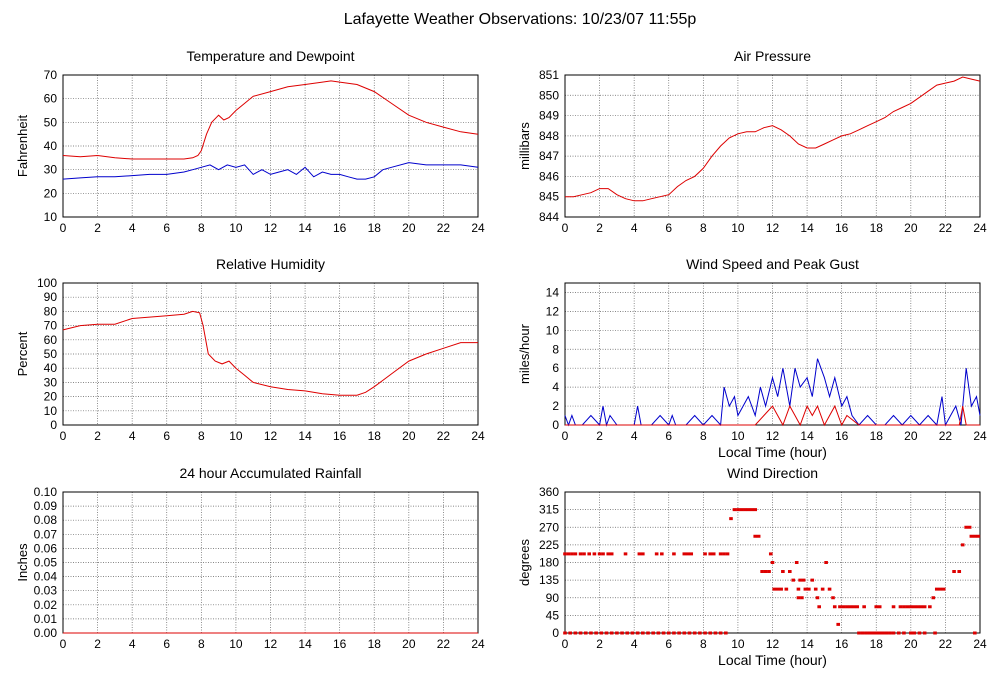  I want to click on y-axis-label: degrees, so click(524, 562).